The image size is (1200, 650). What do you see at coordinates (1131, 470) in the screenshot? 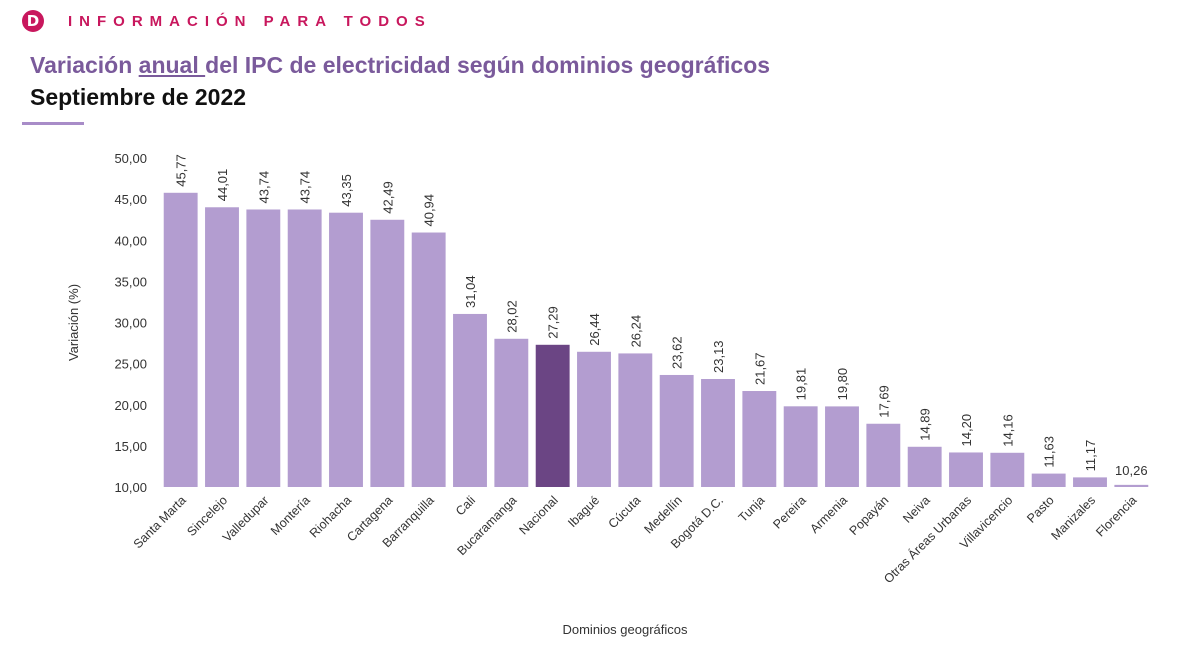
I see `bar-value-label: 10,26` at bounding box center [1131, 470].